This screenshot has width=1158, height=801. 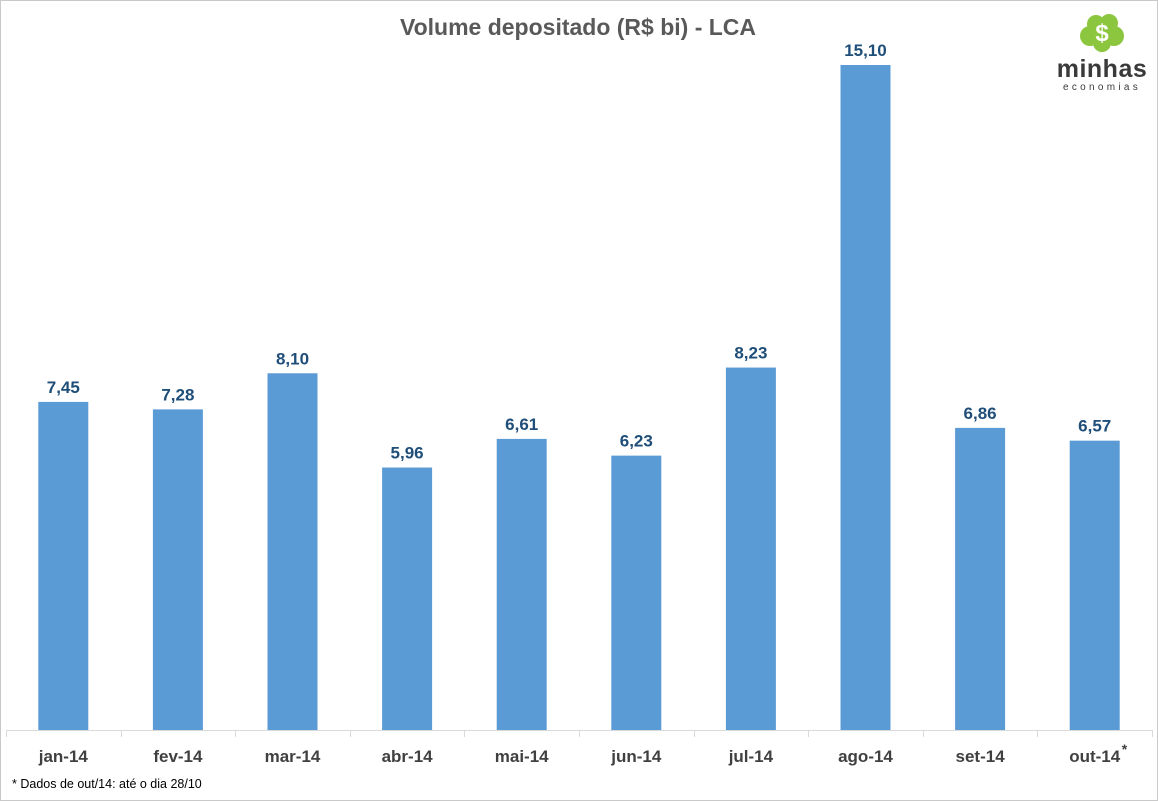 What do you see at coordinates (865, 756) in the screenshot?
I see `x-tick-label: ago-14` at bounding box center [865, 756].